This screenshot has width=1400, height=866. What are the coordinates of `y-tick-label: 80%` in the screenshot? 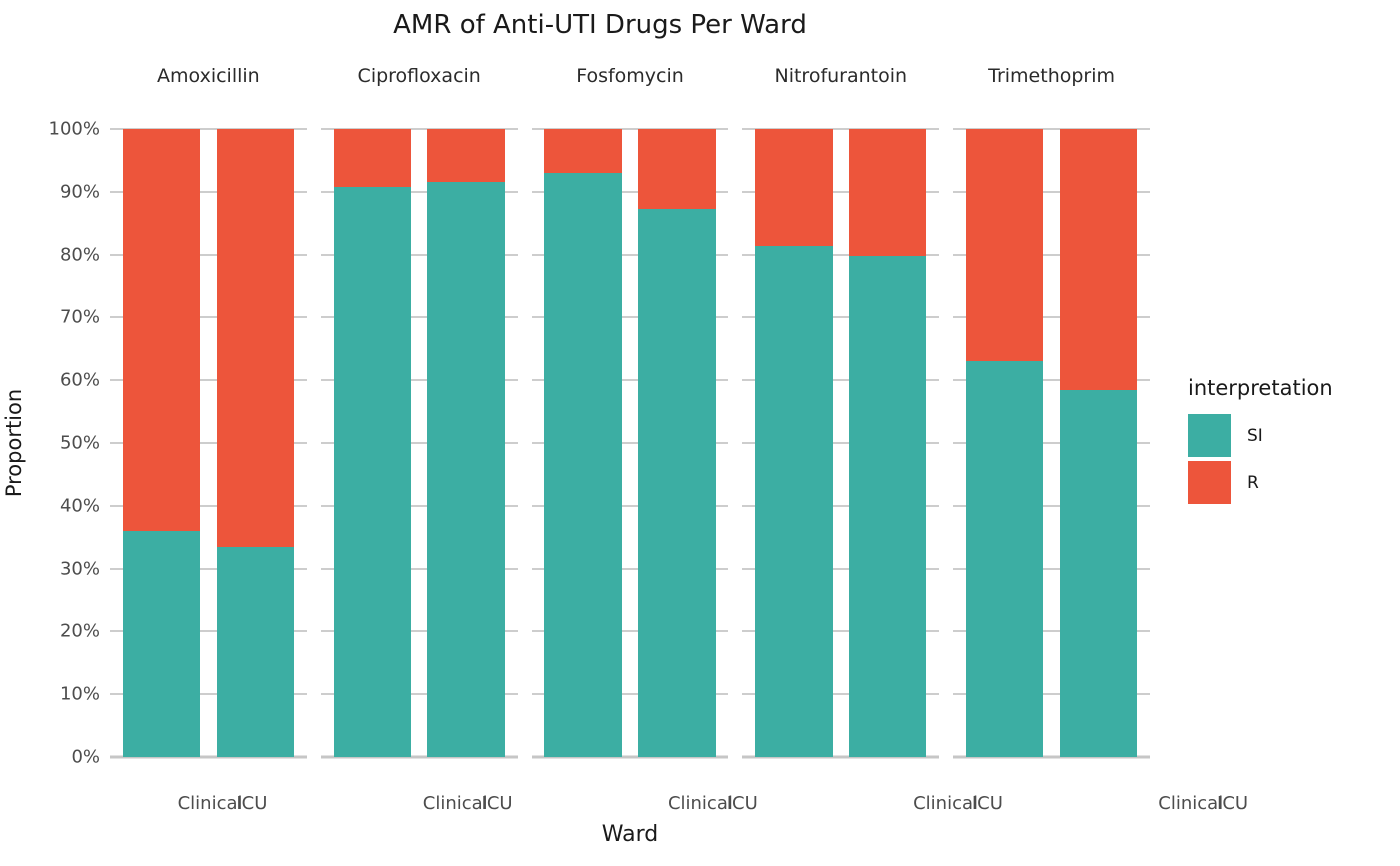 It's located at (79, 255).